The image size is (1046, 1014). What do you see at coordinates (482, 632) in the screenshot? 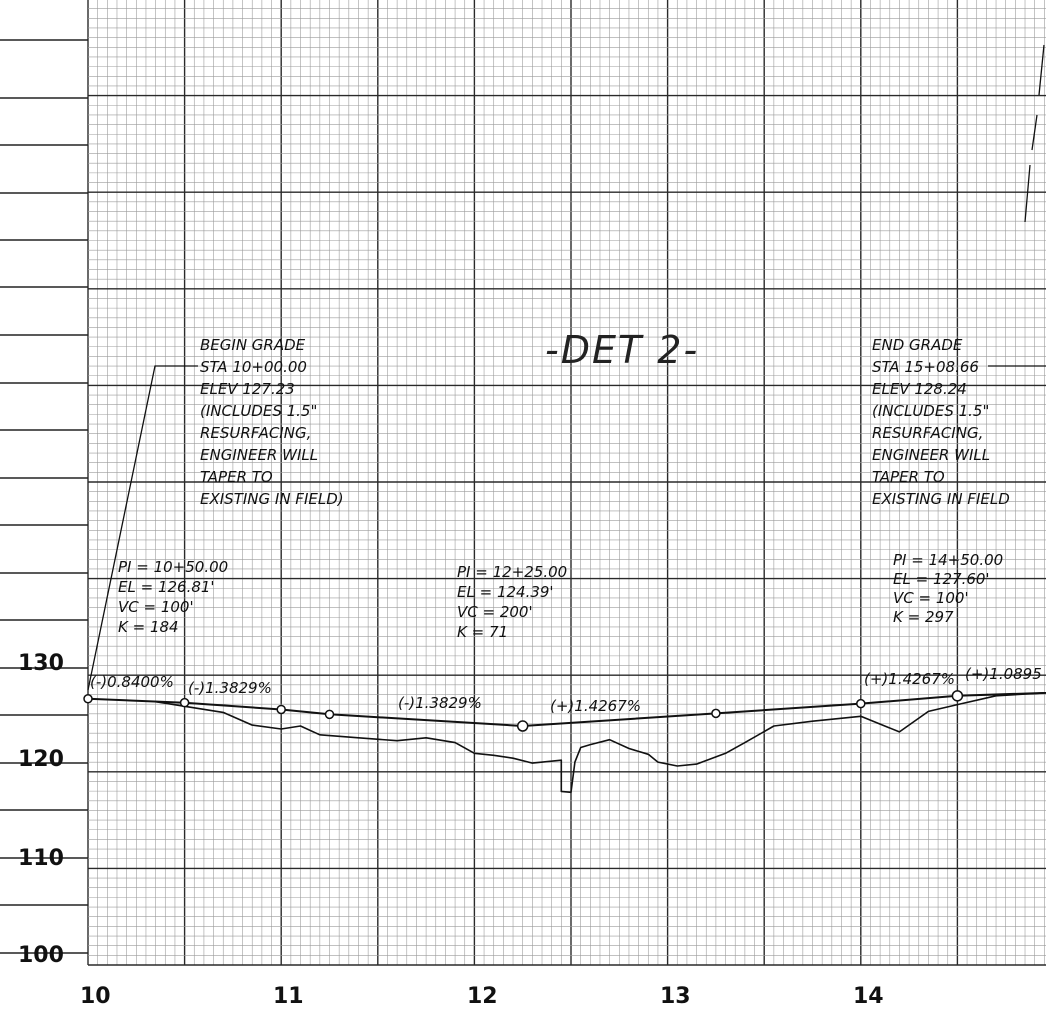
I see `curve-data-line: K = 71` at bounding box center [482, 632].